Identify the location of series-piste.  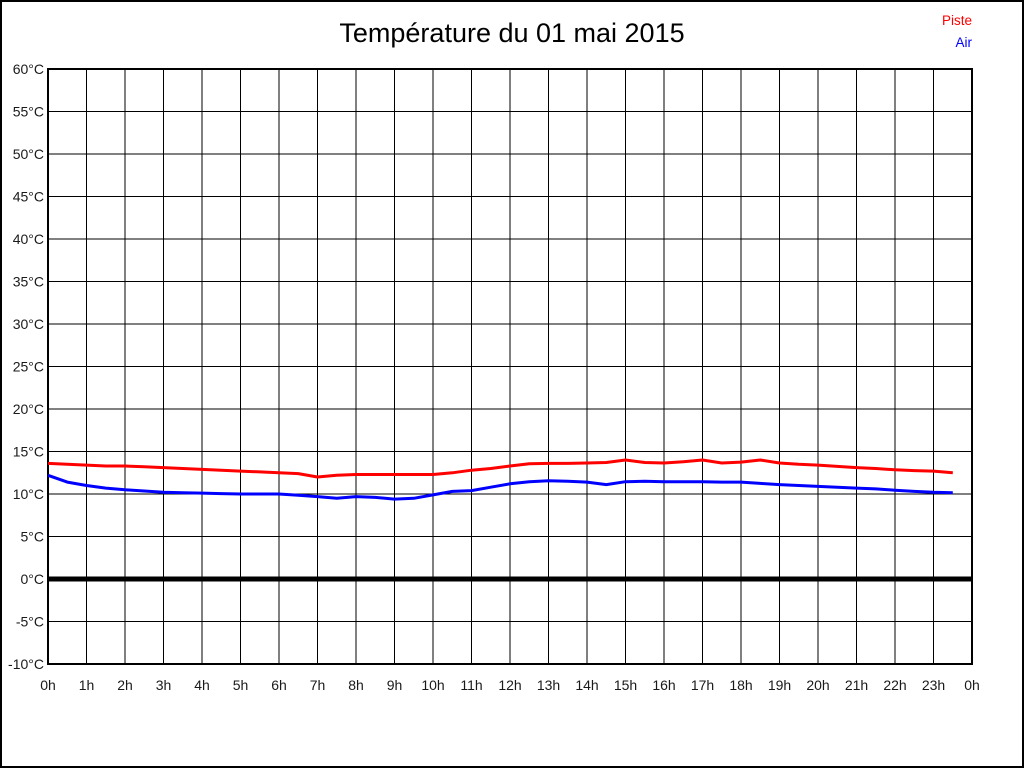
(500, 468).